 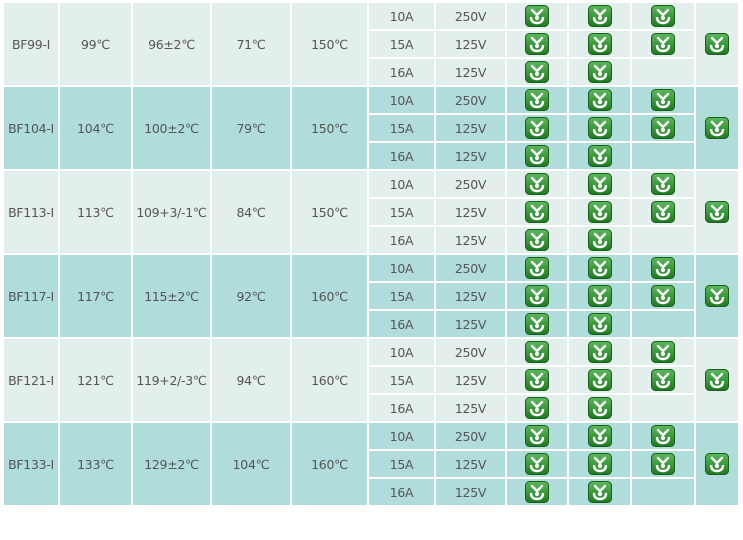 I want to click on temperature-cell: 133℃, so click(x=95, y=464).